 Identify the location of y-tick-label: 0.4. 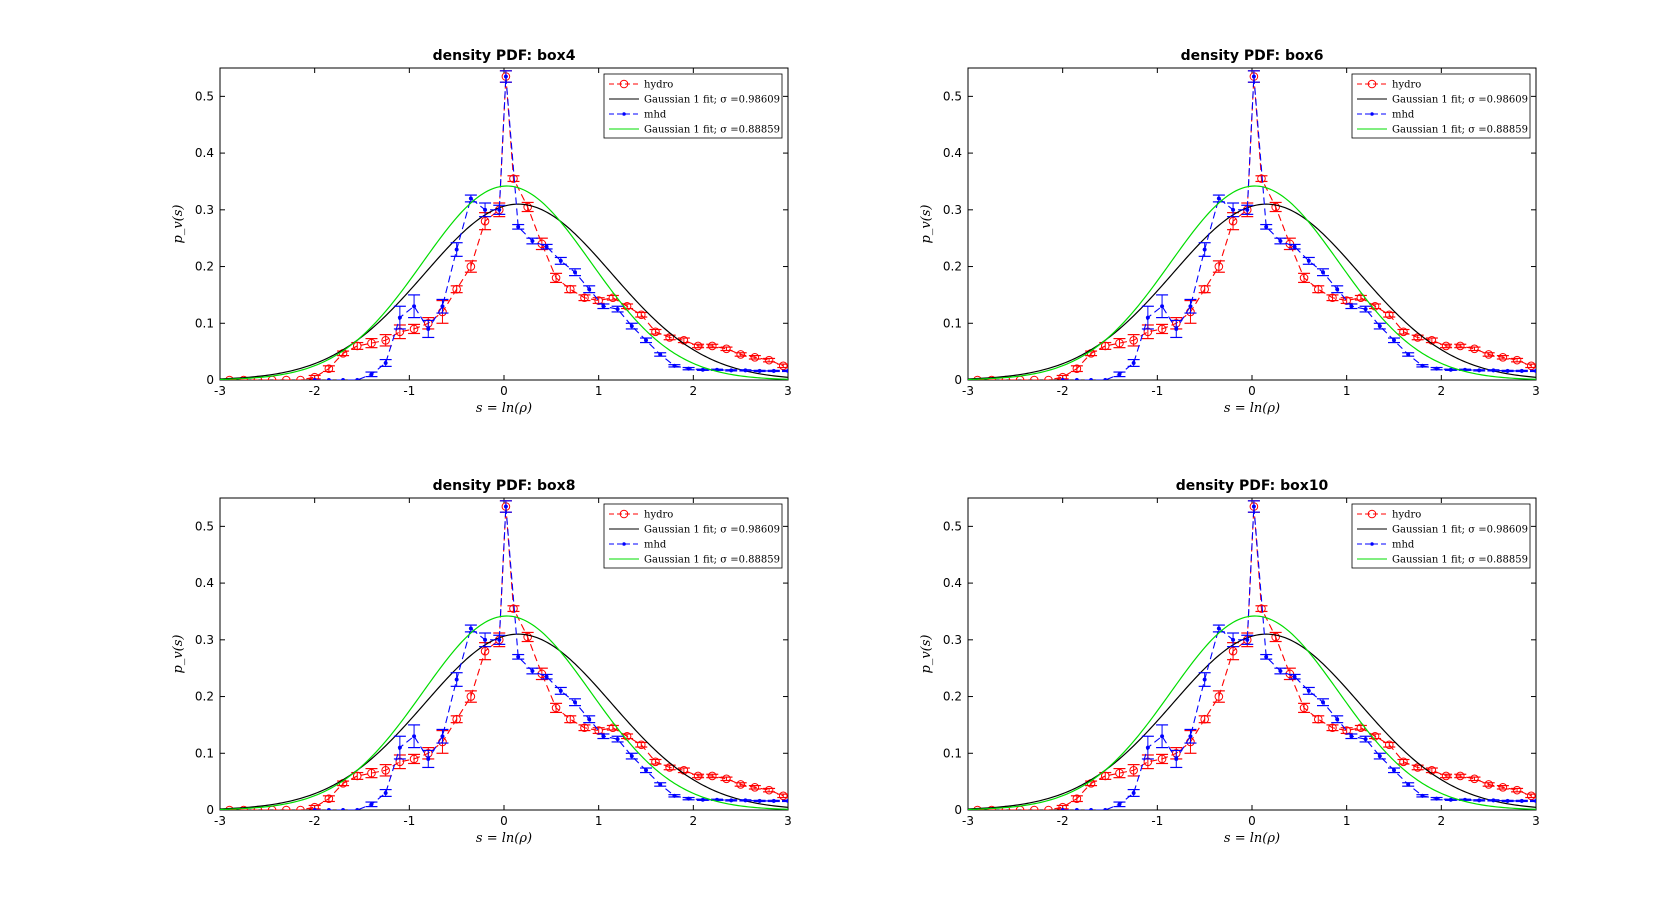
(204, 583).